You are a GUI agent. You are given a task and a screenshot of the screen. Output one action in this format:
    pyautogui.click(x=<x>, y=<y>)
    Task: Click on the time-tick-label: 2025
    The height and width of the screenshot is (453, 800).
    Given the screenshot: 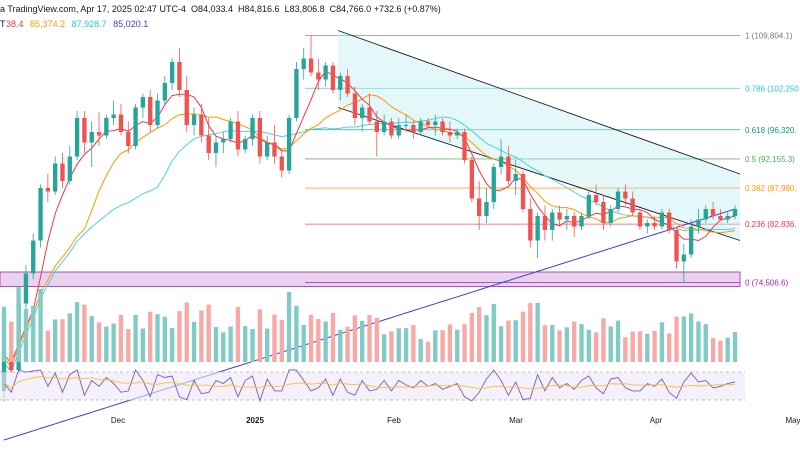 What is the action you would take?
    pyautogui.click(x=255, y=420)
    